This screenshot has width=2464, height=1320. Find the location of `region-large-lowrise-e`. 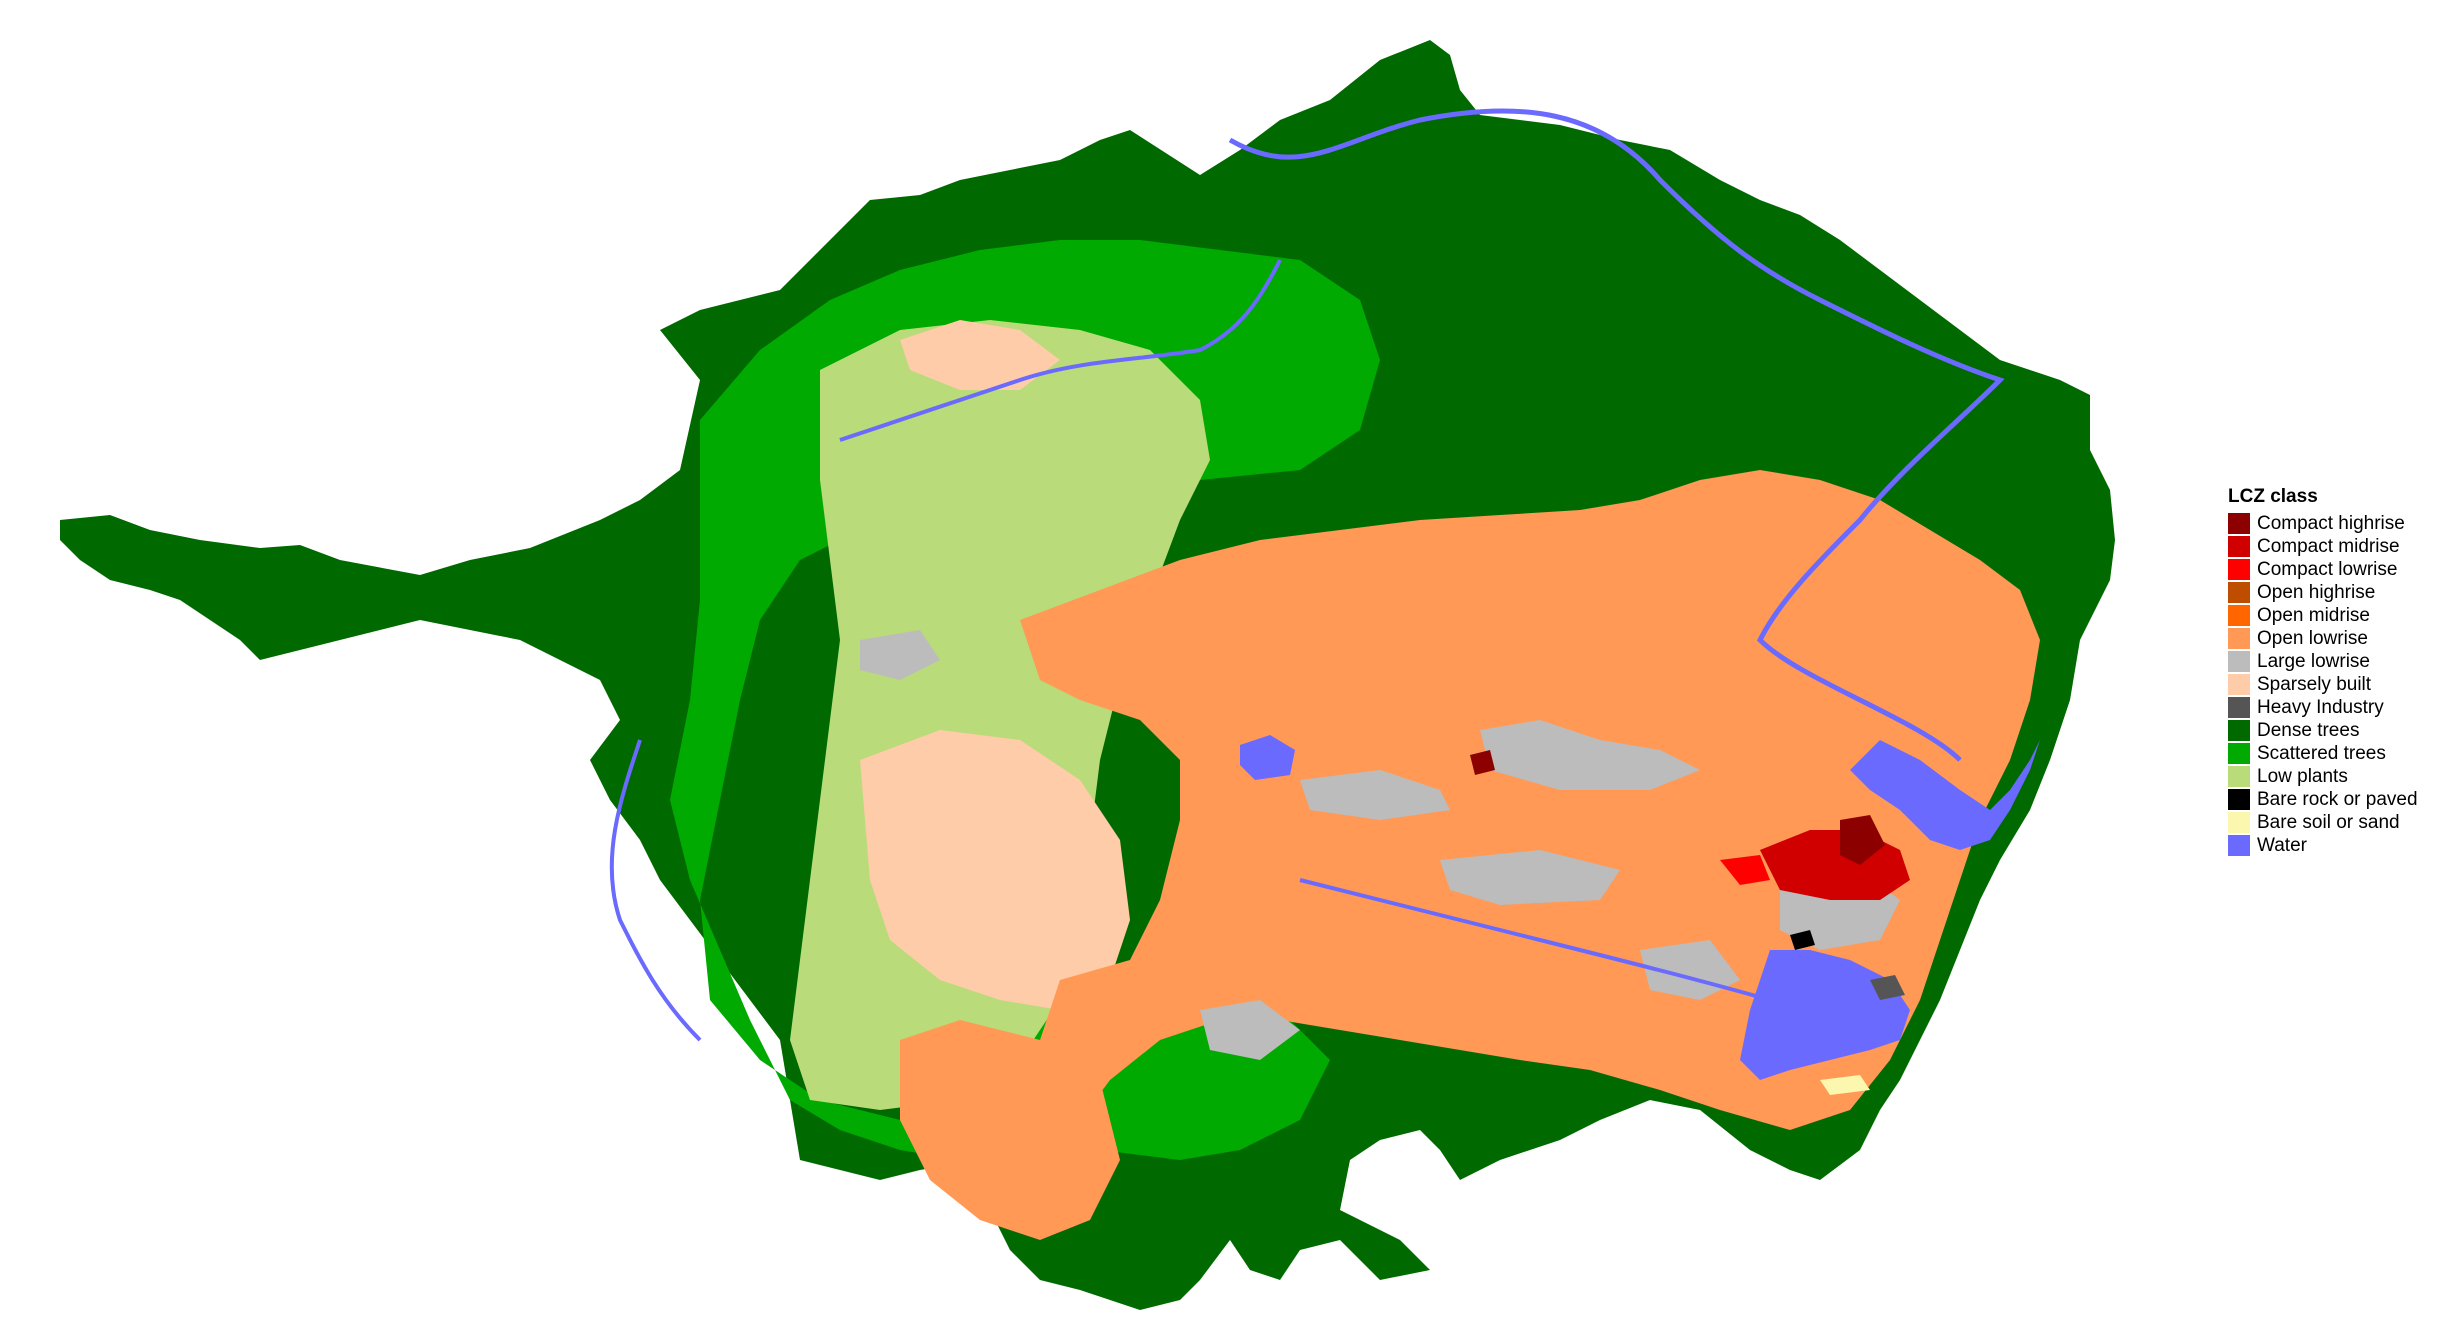

region-large-lowrise-e is located at coordinates (1250, 1030).